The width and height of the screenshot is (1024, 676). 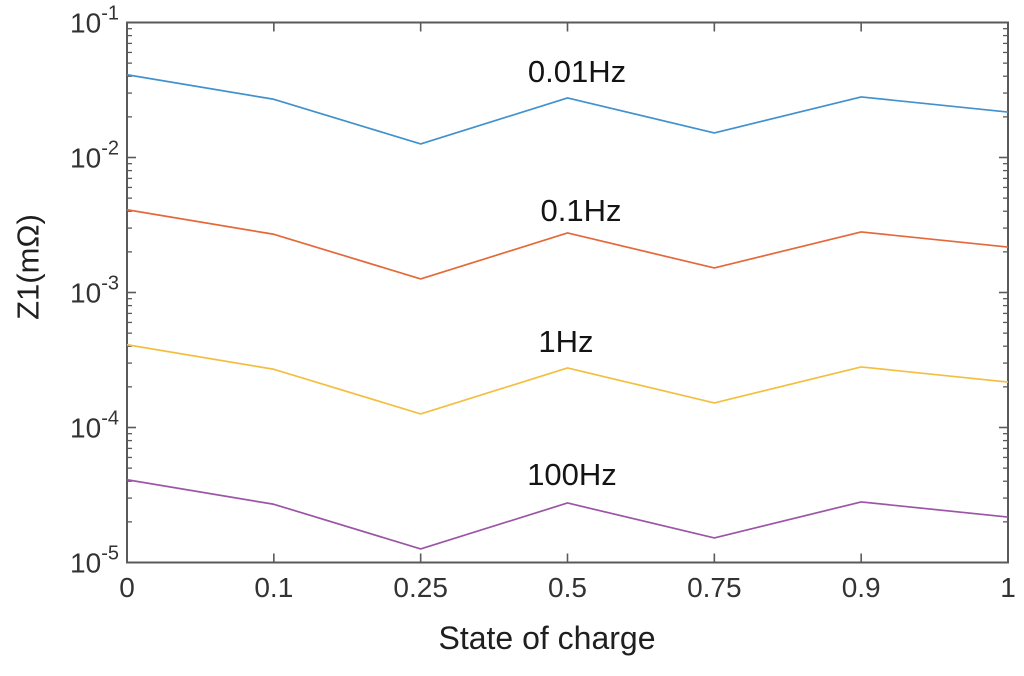 What do you see at coordinates (567, 379) in the screenshot?
I see `series-line-1Hz` at bounding box center [567, 379].